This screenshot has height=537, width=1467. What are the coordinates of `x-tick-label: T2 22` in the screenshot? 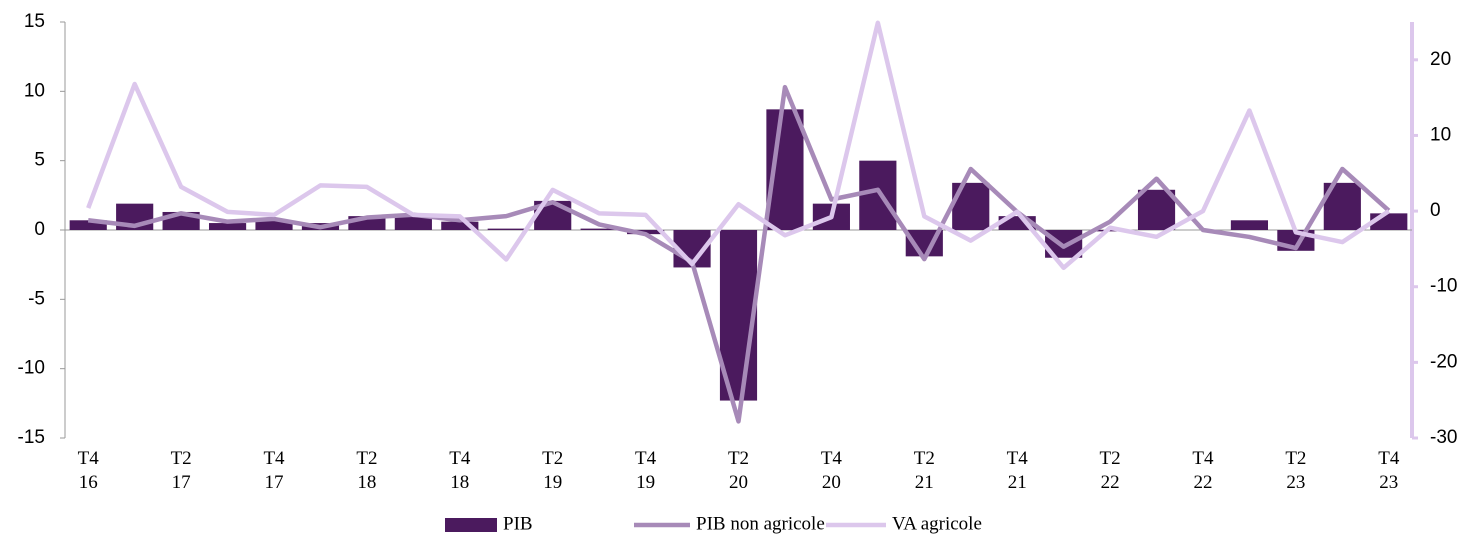 It's located at (1110, 470).